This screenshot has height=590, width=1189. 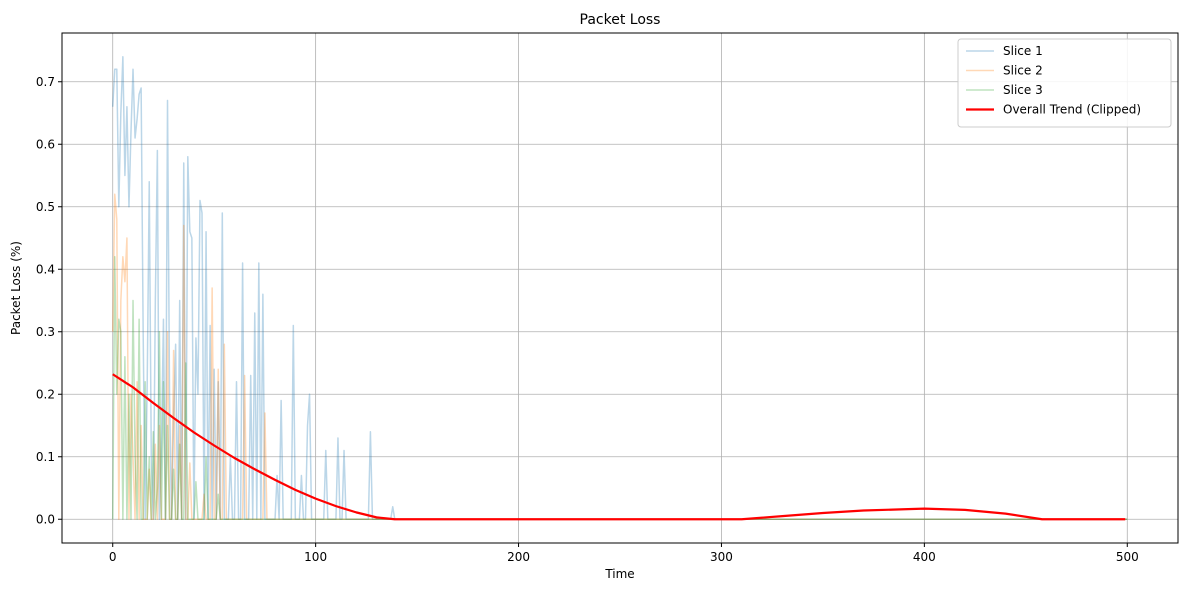 I want to click on legend-label: Slice 2, so click(x=1023, y=71).